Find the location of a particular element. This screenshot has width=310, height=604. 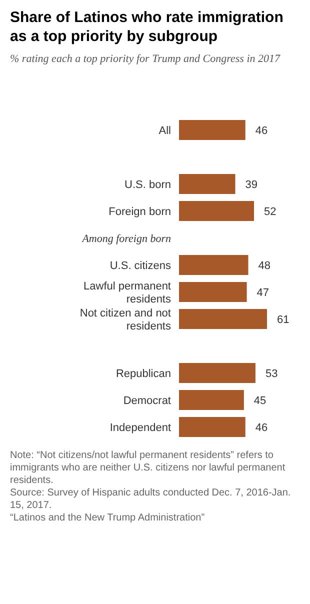

source-note: Source: Survey of Hispanic adults conducted Dec. 7, 2016-Jan. 15, 2017. is located at coordinates (150, 499).